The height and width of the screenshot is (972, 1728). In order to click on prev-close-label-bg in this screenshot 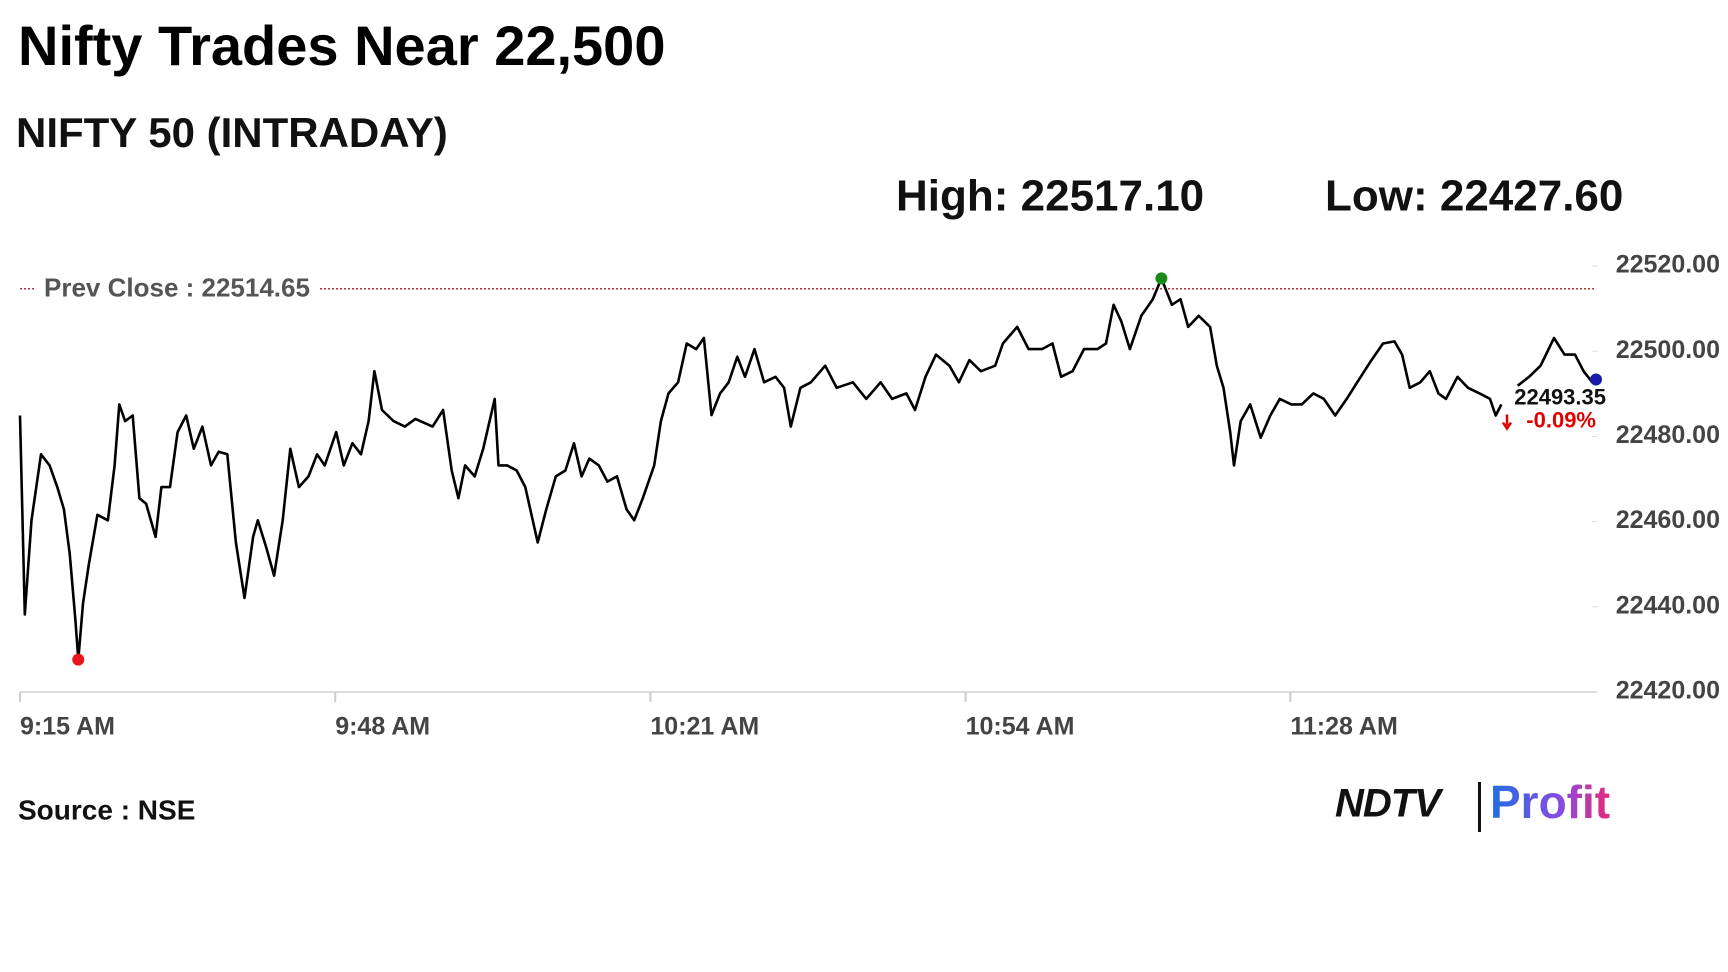, I will do `click(177, 287)`.